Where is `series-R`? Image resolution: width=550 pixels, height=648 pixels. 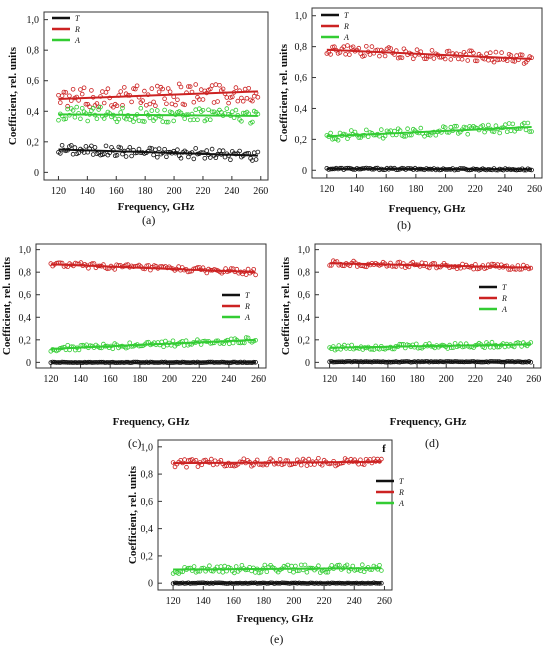 series-R is located at coordinates (158, 95).